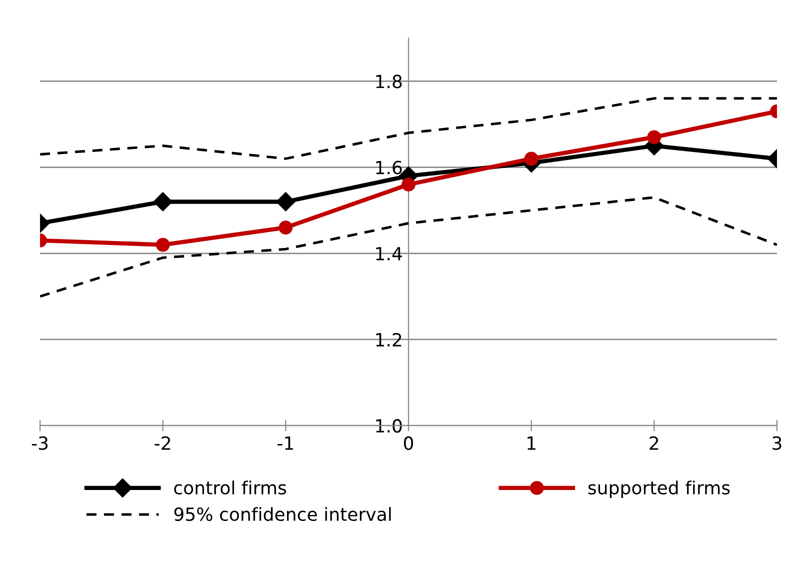 The image size is (801, 587). What do you see at coordinates (282, 514) in the screenshot?
I see `legend-label: 95% confidence interval` at bounding box center [282, 514].